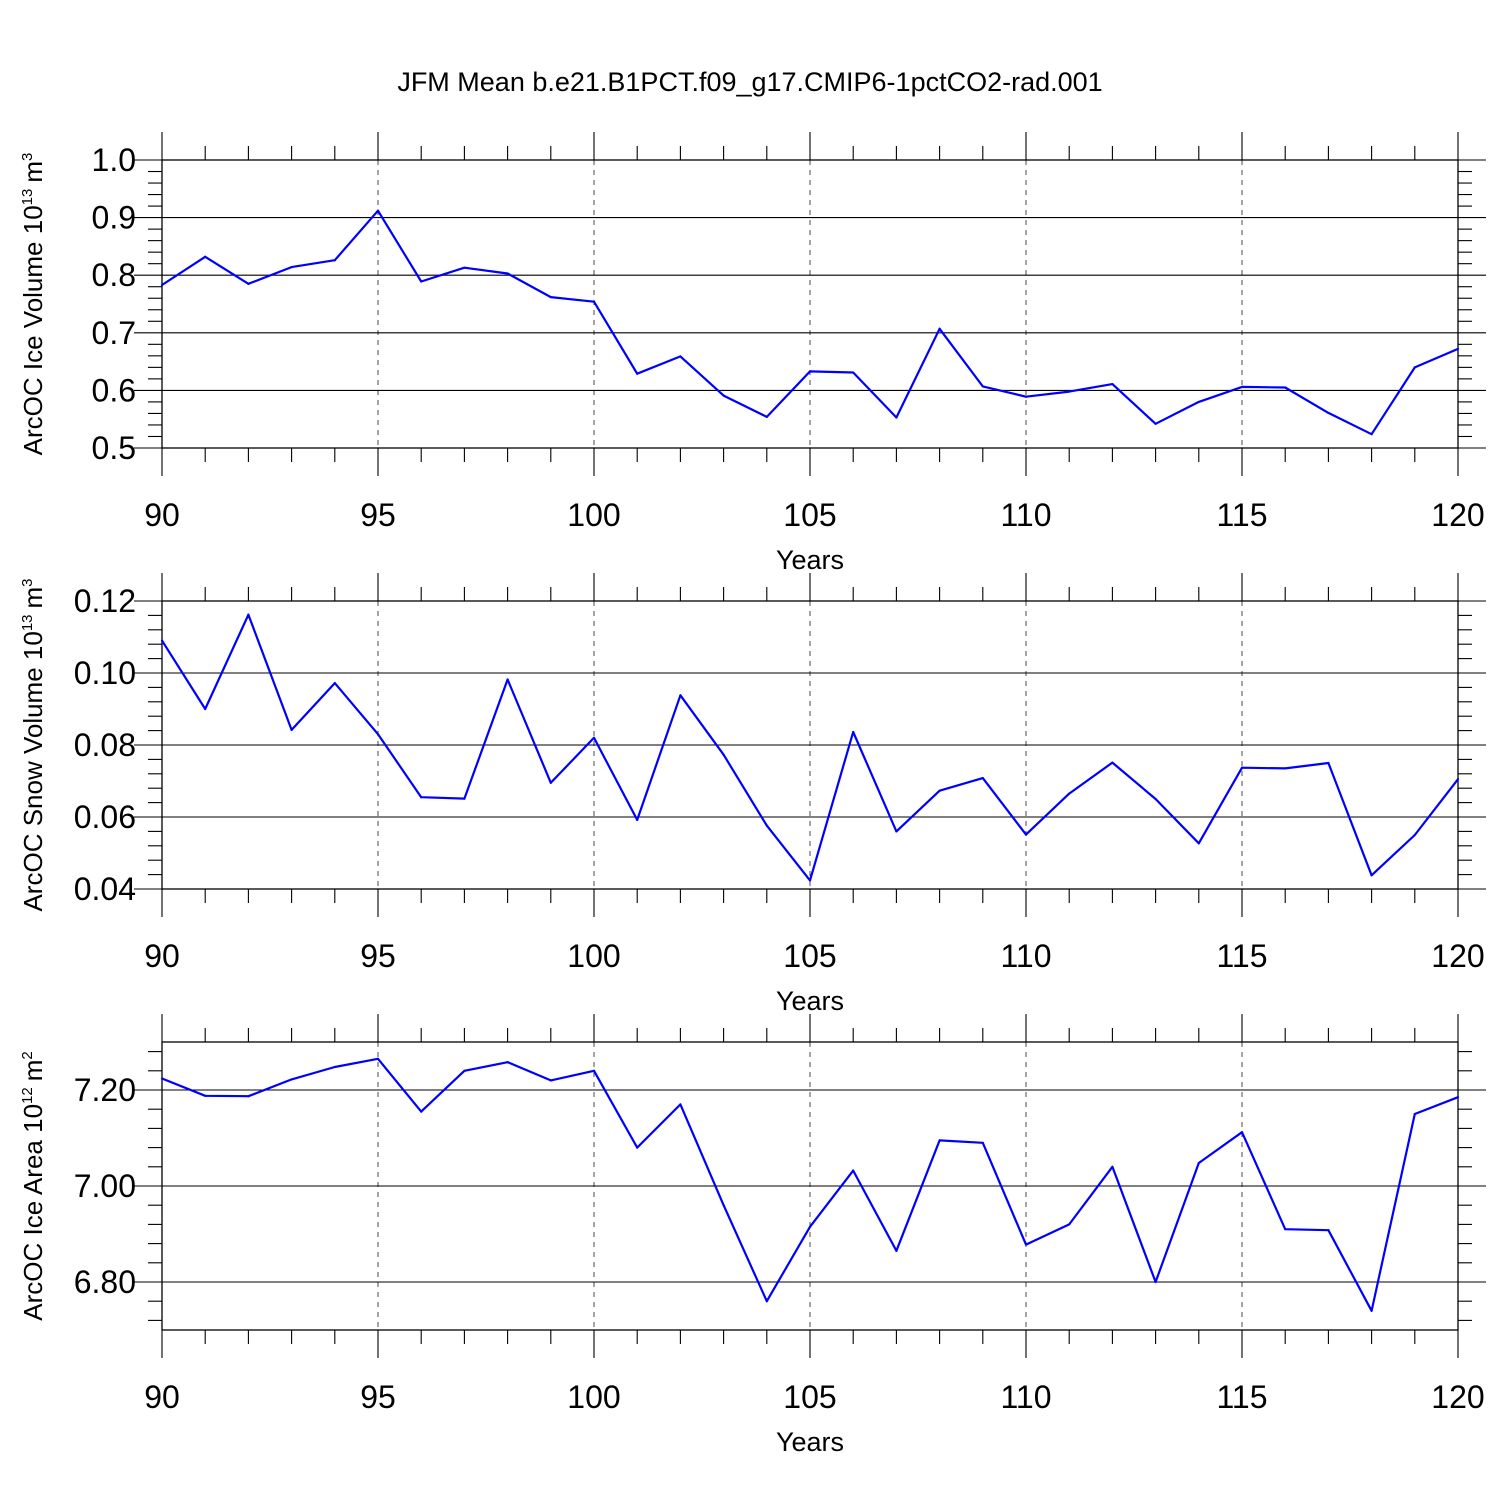 Image resolution: width=1500 pixels, height=1500 pixels. Describe the element at coordinates (162, 1397) in the screenshot. I see `ice-area-x-tick-label: 90` at that location.